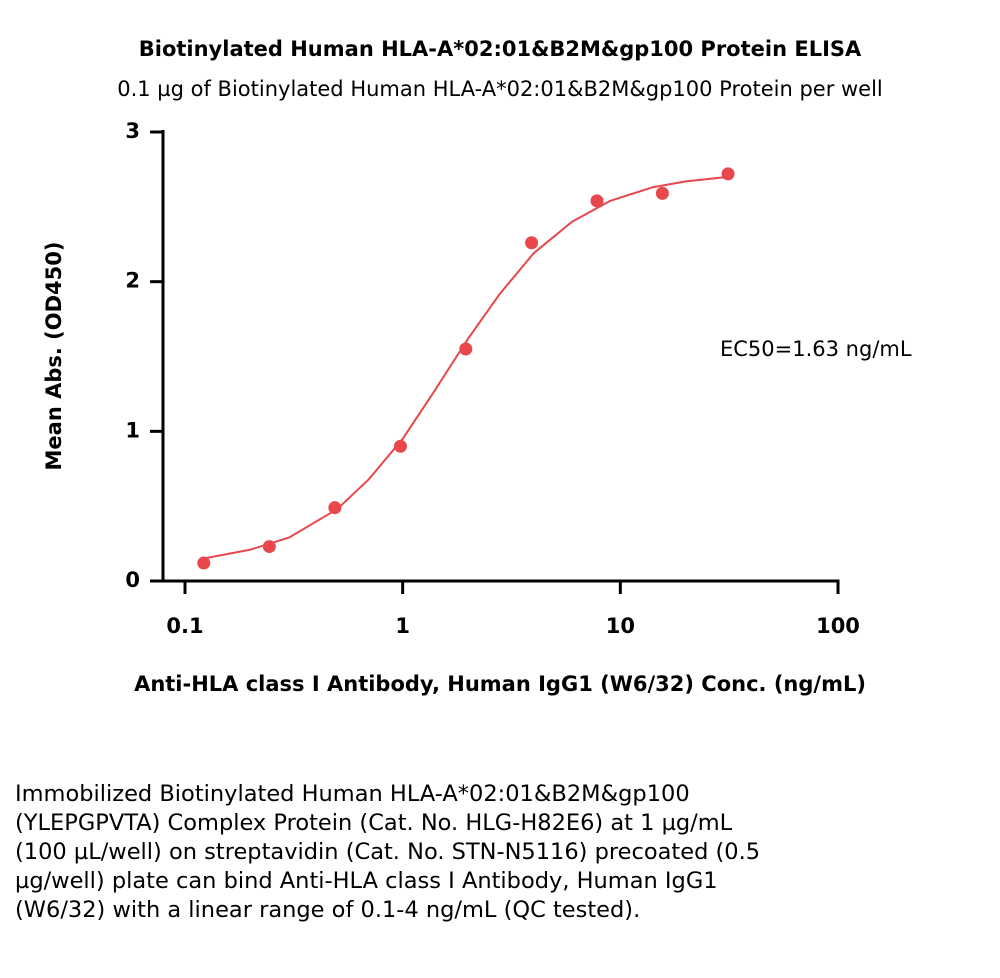 This screenshot has height=978, width=1000. I want to click on x-tick-label: 10, so click(620, 626).